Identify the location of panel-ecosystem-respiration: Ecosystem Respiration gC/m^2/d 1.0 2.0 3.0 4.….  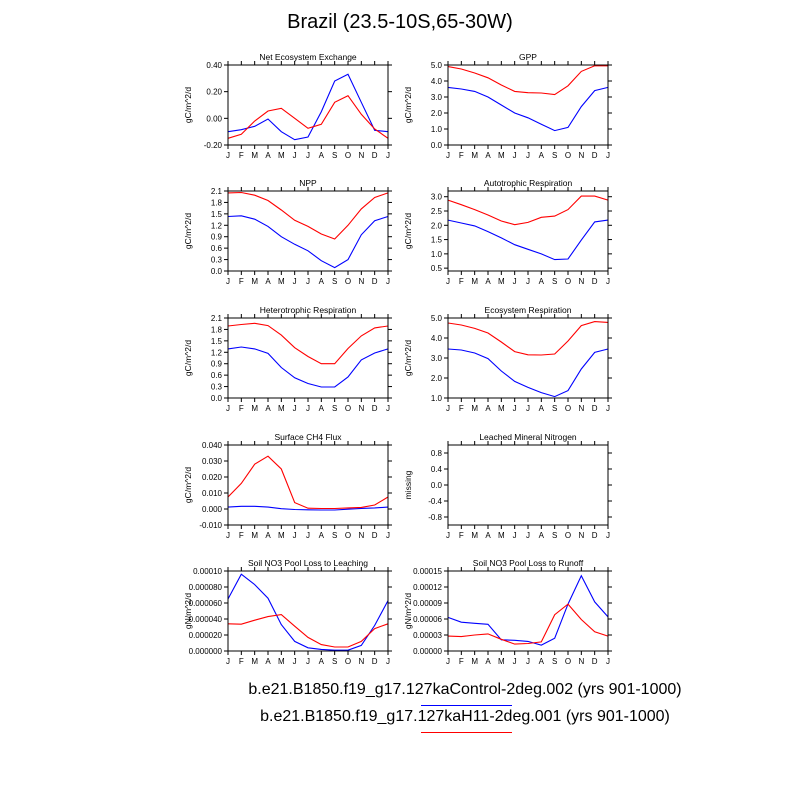
(507, 359).